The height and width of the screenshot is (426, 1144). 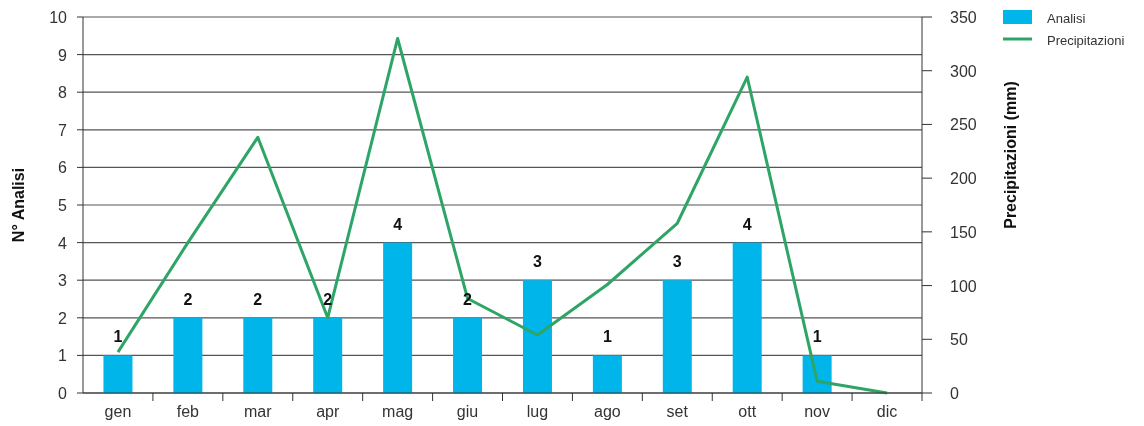 I want to click on y-tick-label: 3, so click(x=63, y=281).